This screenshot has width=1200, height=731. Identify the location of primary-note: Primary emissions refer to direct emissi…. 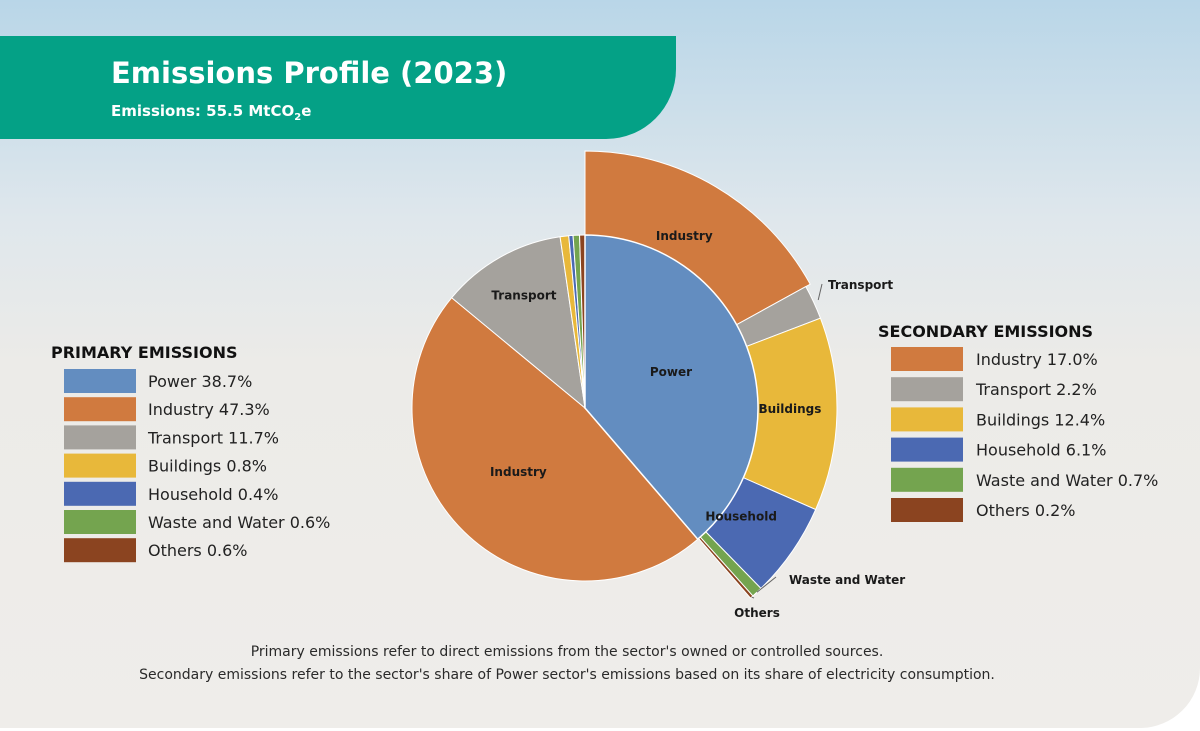
(567, 652).